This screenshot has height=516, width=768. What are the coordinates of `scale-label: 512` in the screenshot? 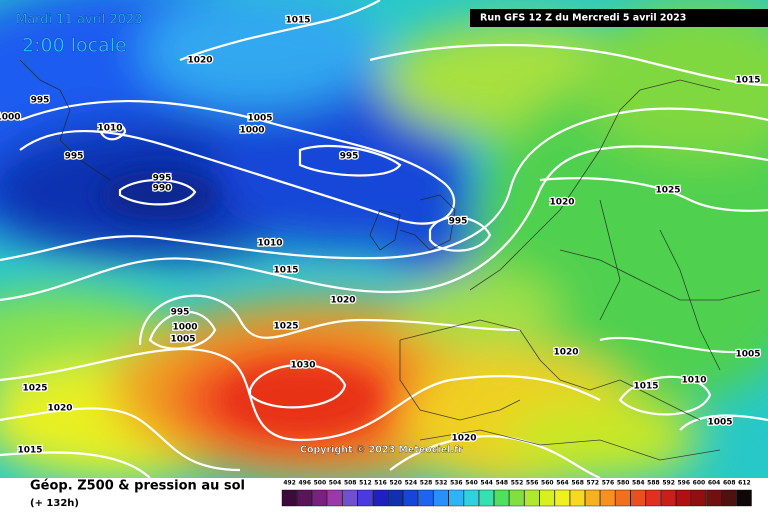 It's located at (365, 483).